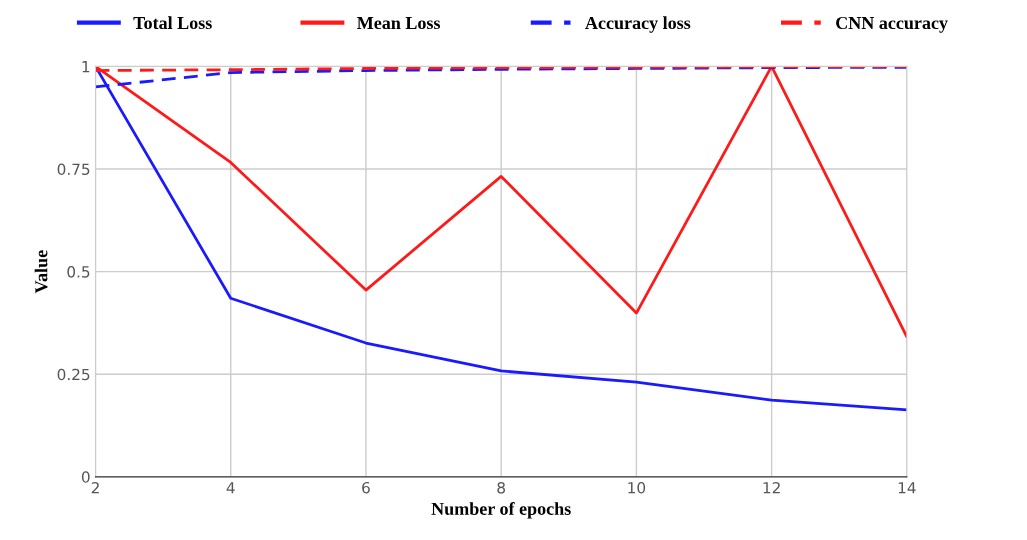  I want to click on legend-label: CNN accuracy, so click(892, 24).